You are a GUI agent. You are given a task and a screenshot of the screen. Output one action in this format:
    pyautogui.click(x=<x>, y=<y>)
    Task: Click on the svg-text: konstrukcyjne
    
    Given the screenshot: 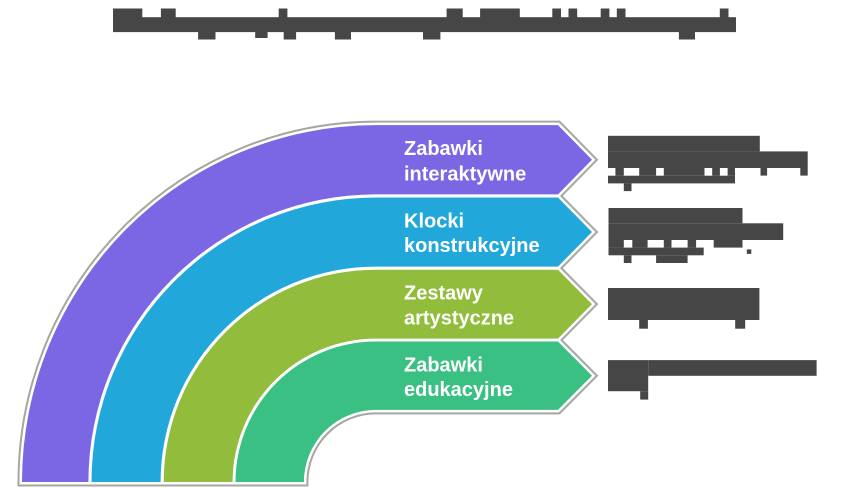 What is the action you would take?
    pyautogui.click(x=472, y=246)
    